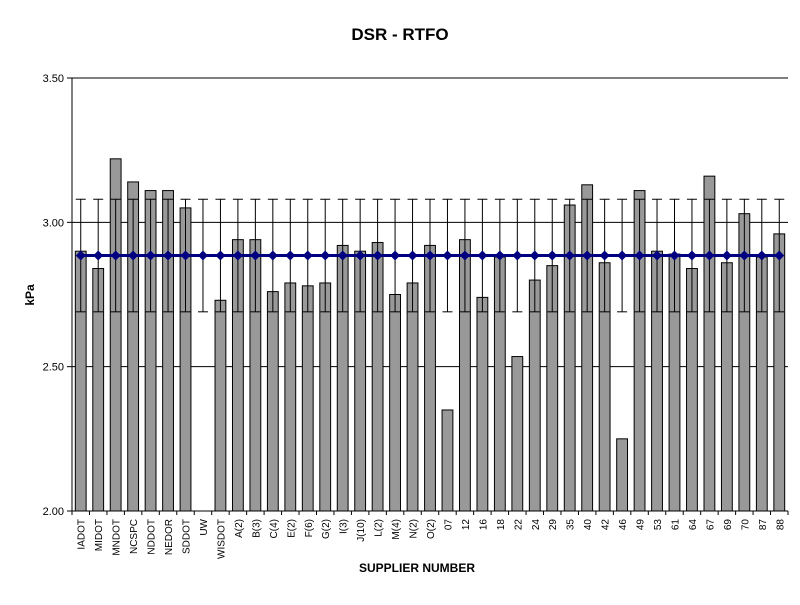  What do you see at coordinates (588, 525) in the screenshot?
I see `x-tick-label: 40` at bounding box center [588, 525].